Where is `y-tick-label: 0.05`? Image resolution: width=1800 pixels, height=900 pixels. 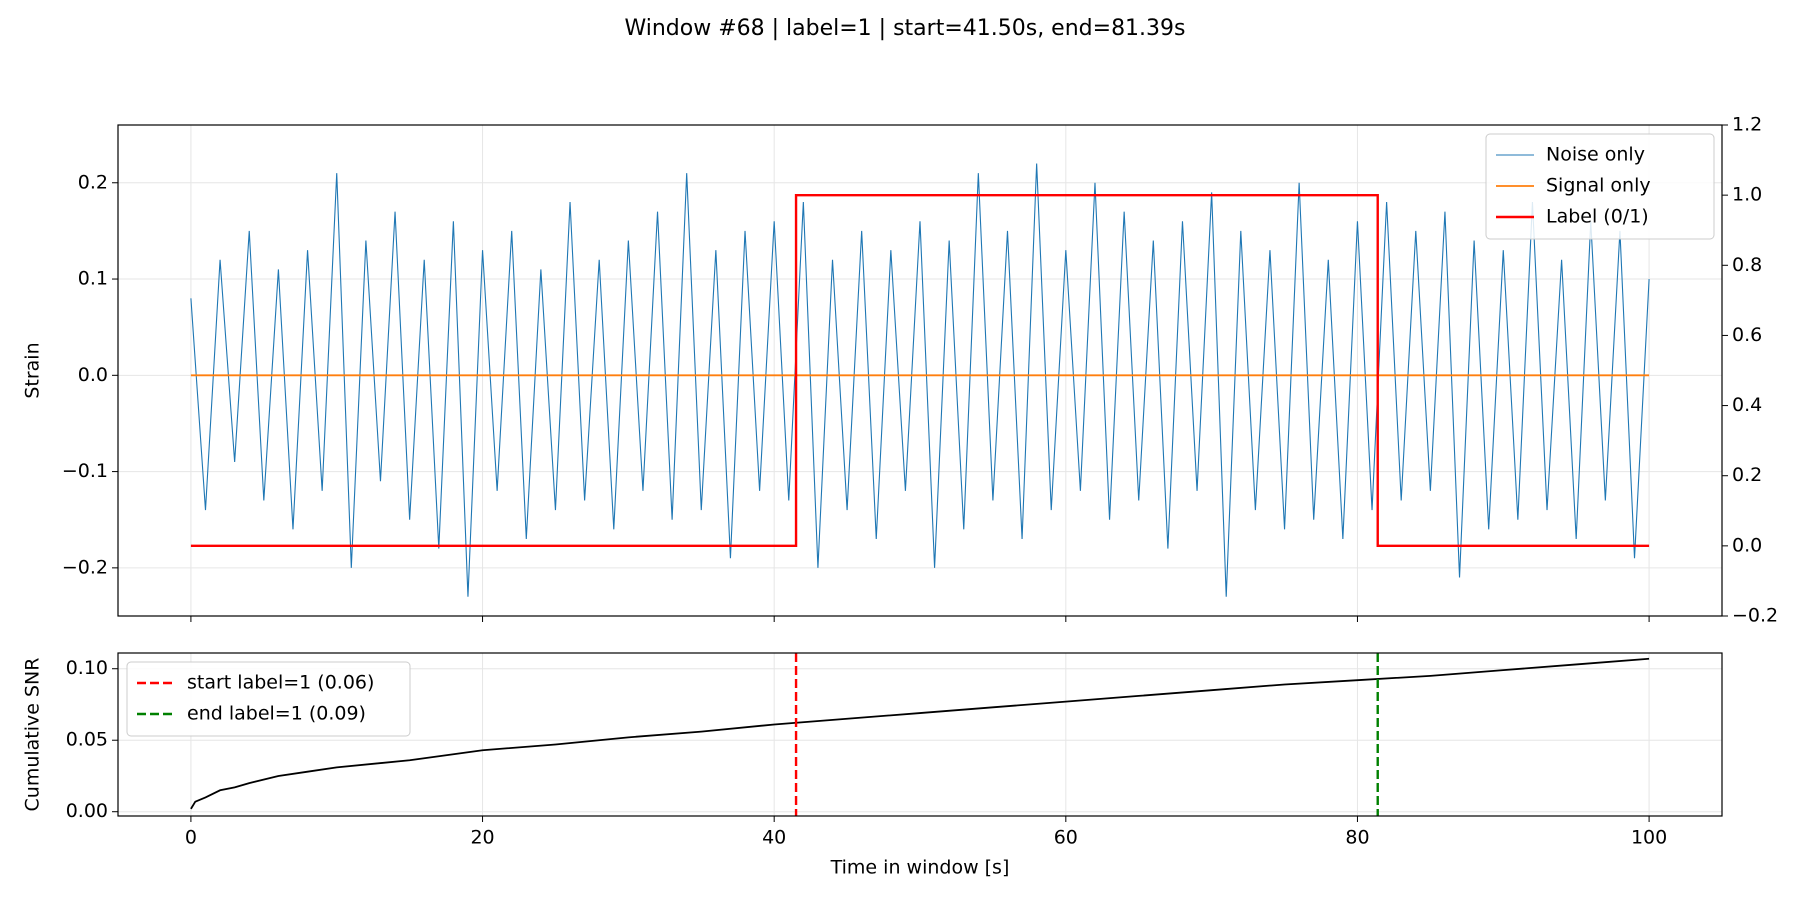 y-tick-label: 0.05 is located at coordinates (87, 740).